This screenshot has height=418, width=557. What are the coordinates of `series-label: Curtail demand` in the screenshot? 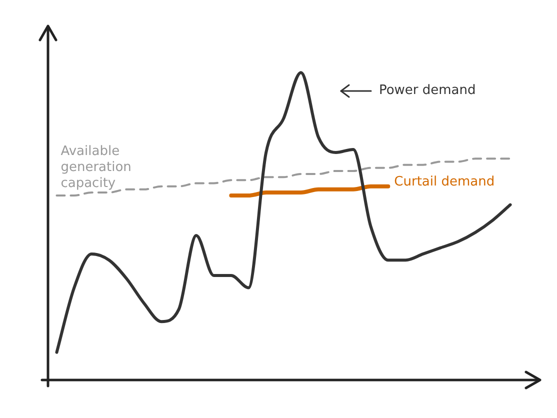 It's located at (444, 182).